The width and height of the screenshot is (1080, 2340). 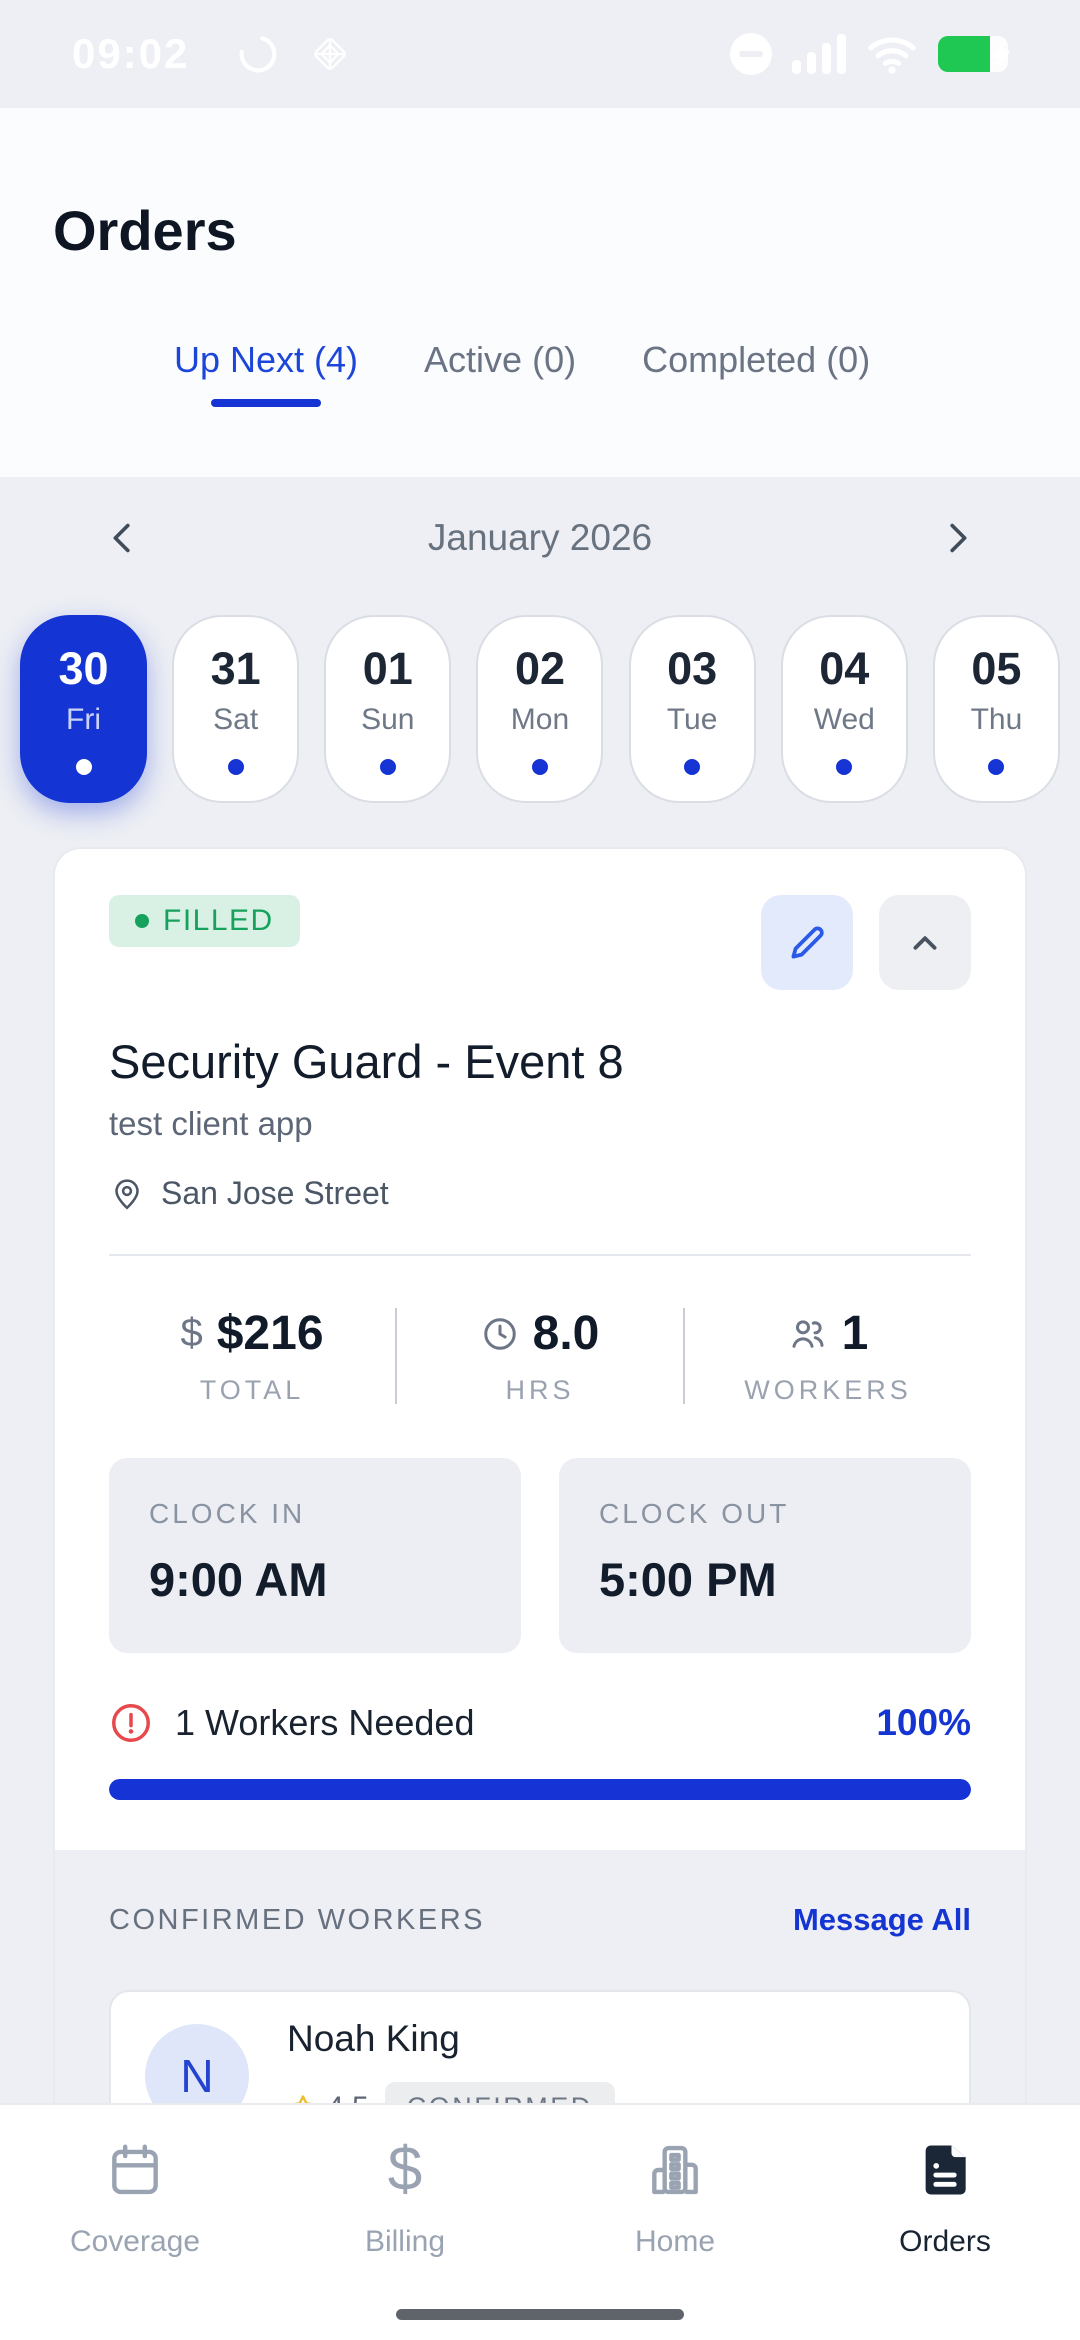 What do you see at coordinates (191, 1333) in the screenshot?
I see `dollar-icon: $` at bounding box center [191, 1333].